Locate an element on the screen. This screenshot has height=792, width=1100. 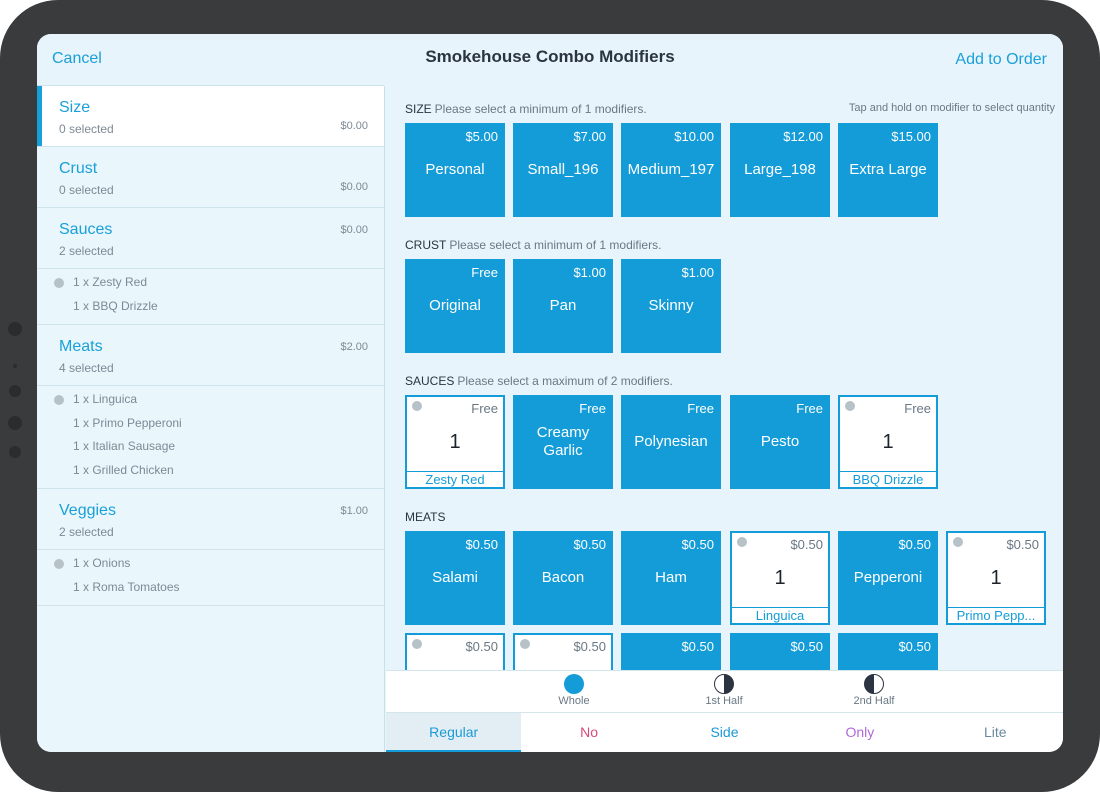
list-item: 1 x Grilled Chicken is located at coordinates (210, 471).